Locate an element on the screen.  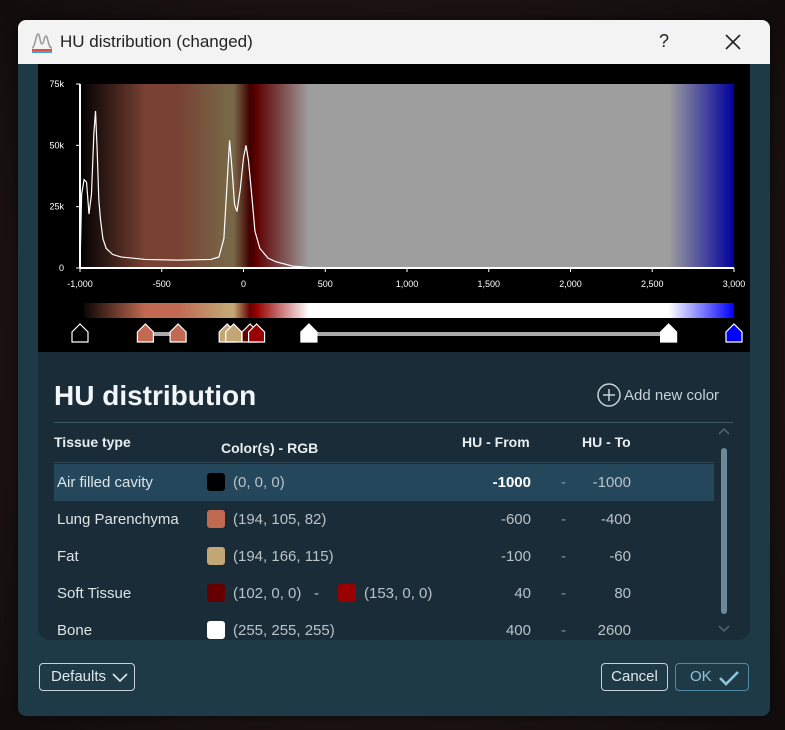
title-bar: HU distribution (changed) ? is located at coordinates (394, 42).